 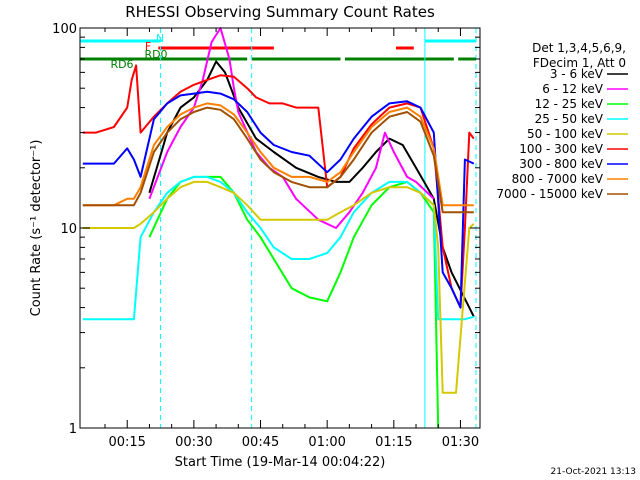 I want to click on x-tick-label-2: 00:45, so click(x=260, y=442).